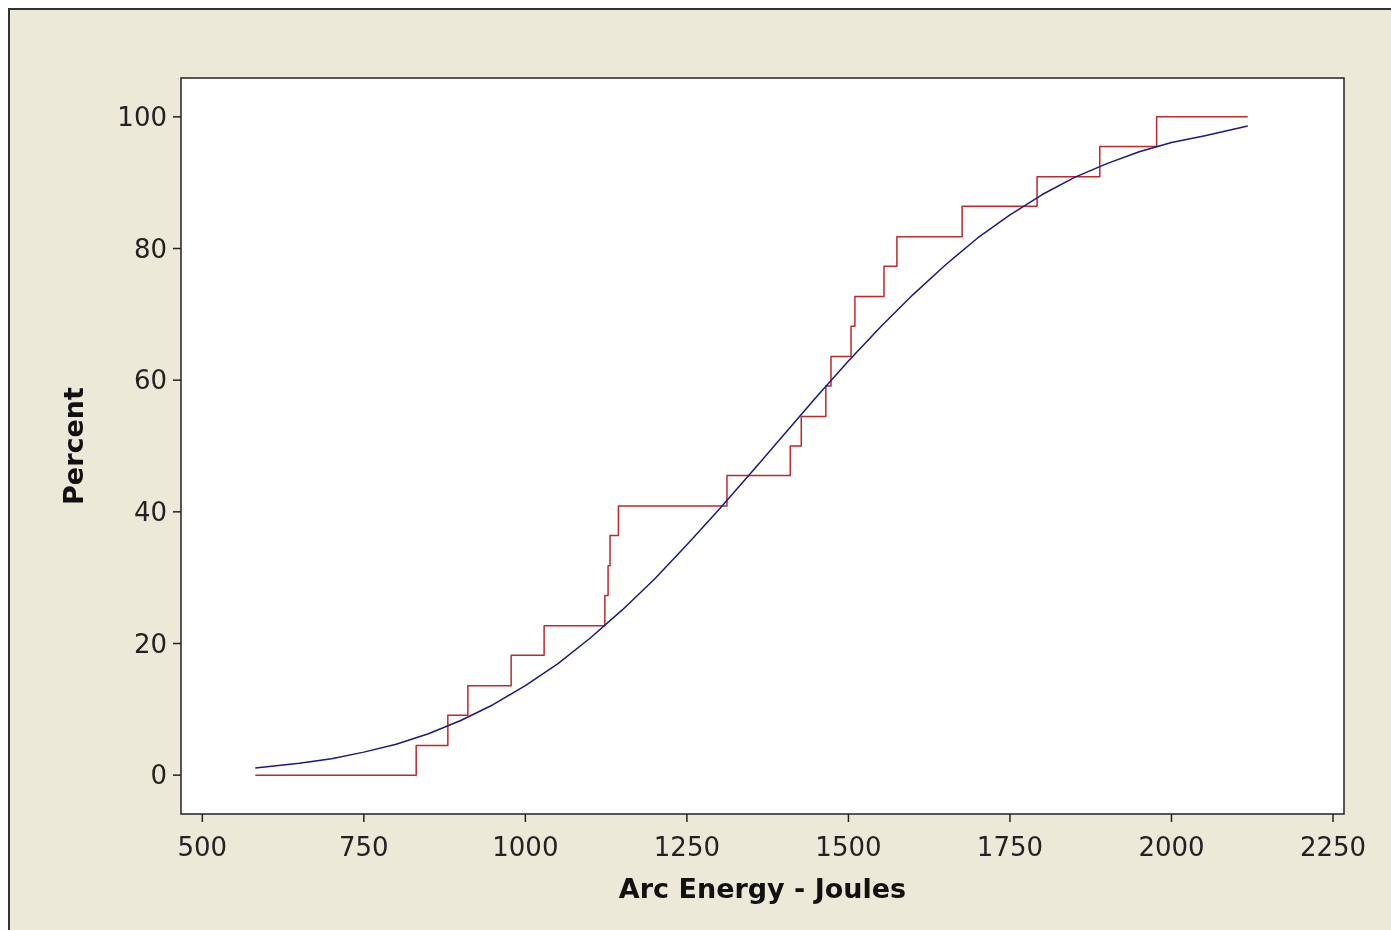 This screenshot has width=1391, height=930. Describe the element at coordinates (762, 888) in the screenshot. I see `x-axis-title: Arc Energy - Joules` at that location.